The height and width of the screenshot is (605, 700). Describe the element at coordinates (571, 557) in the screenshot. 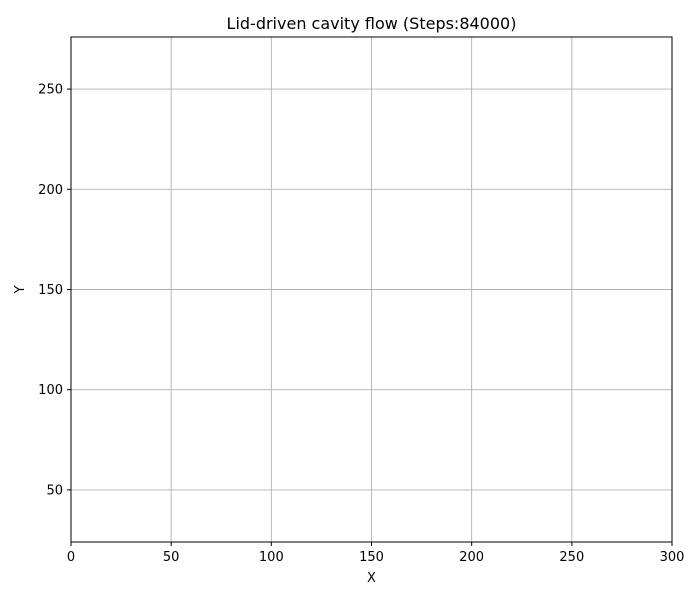

I see `x-tick-label: 250` at that location.